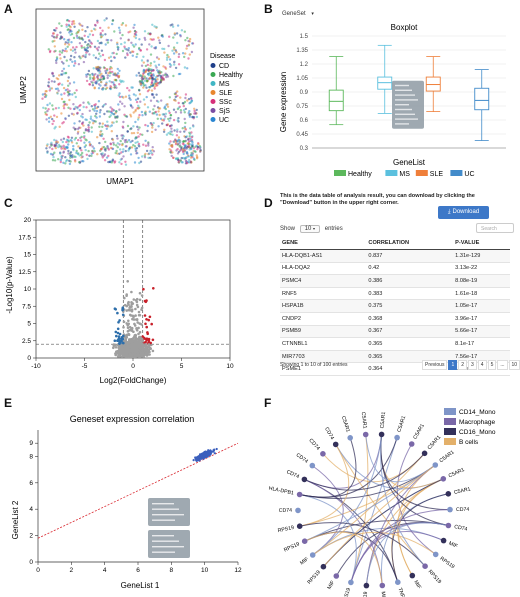 The width and height of the screenshot is (520, 597). I want to click on geneset-dropdown: GeneSet ▾, so click(298, 14).